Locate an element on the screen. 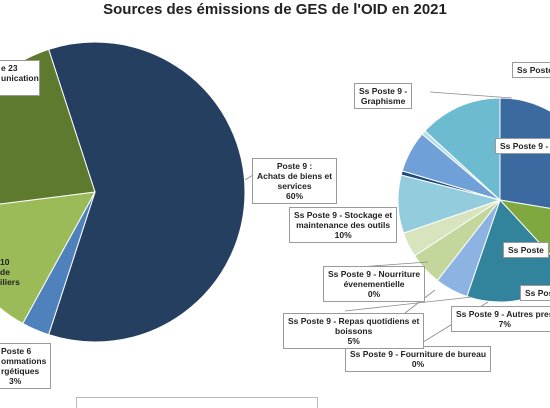 The height and width of the screenshot is (408, 550). label-ss-pos-right: Ss Pos is located at coordinates (535, 293).